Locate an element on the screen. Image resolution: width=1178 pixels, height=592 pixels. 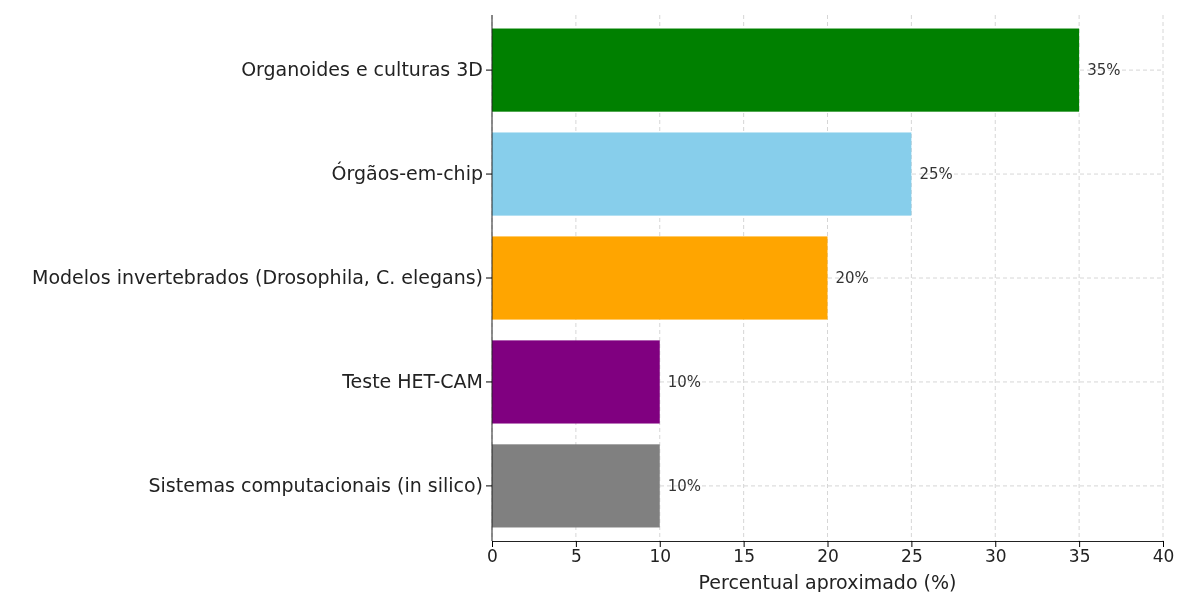
y-tick-label: Sistemas computacionais (in silico) is located at coordinates (315, 484).